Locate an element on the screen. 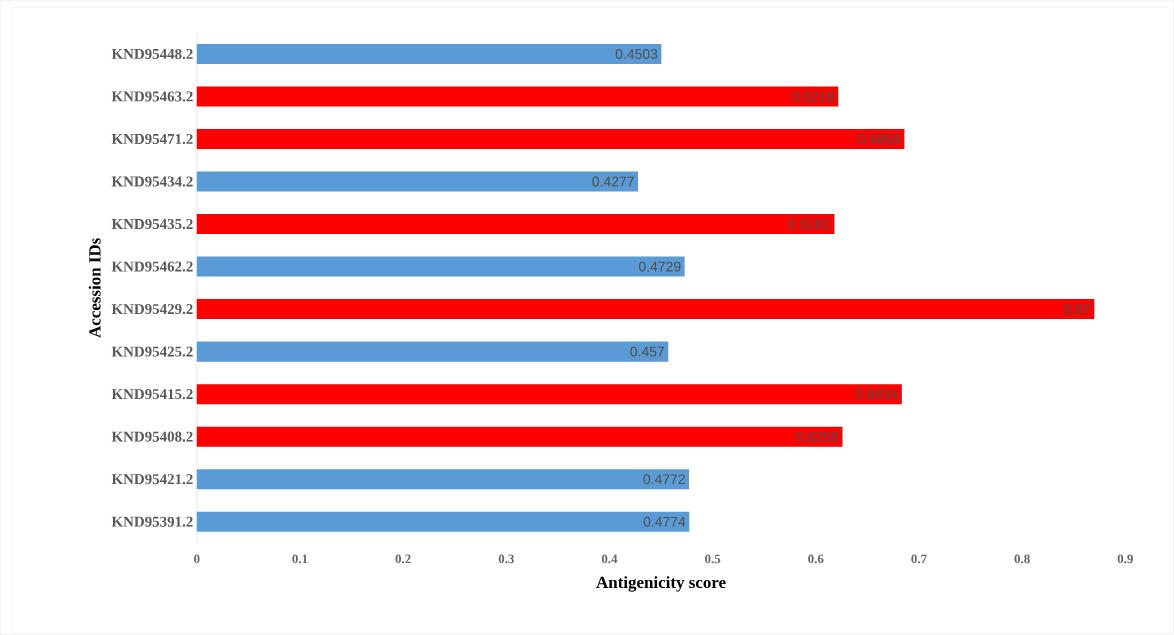 The height and width of the screenshot is (635, 1174). x-tick-label: 0.3 is located at coordinates (506, 559).